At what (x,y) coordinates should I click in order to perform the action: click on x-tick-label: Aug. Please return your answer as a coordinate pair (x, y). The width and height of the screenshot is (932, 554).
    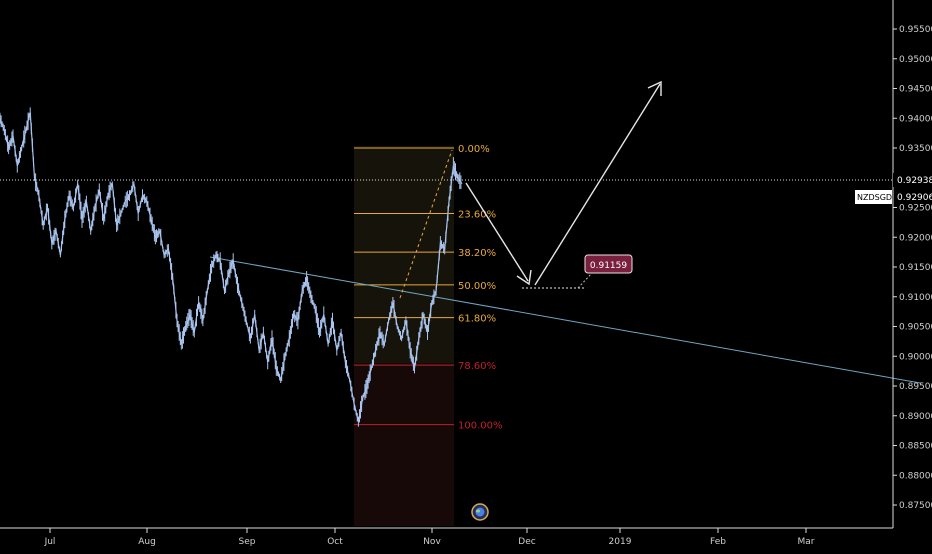
    Looking at the image, I should click on (147, 542).